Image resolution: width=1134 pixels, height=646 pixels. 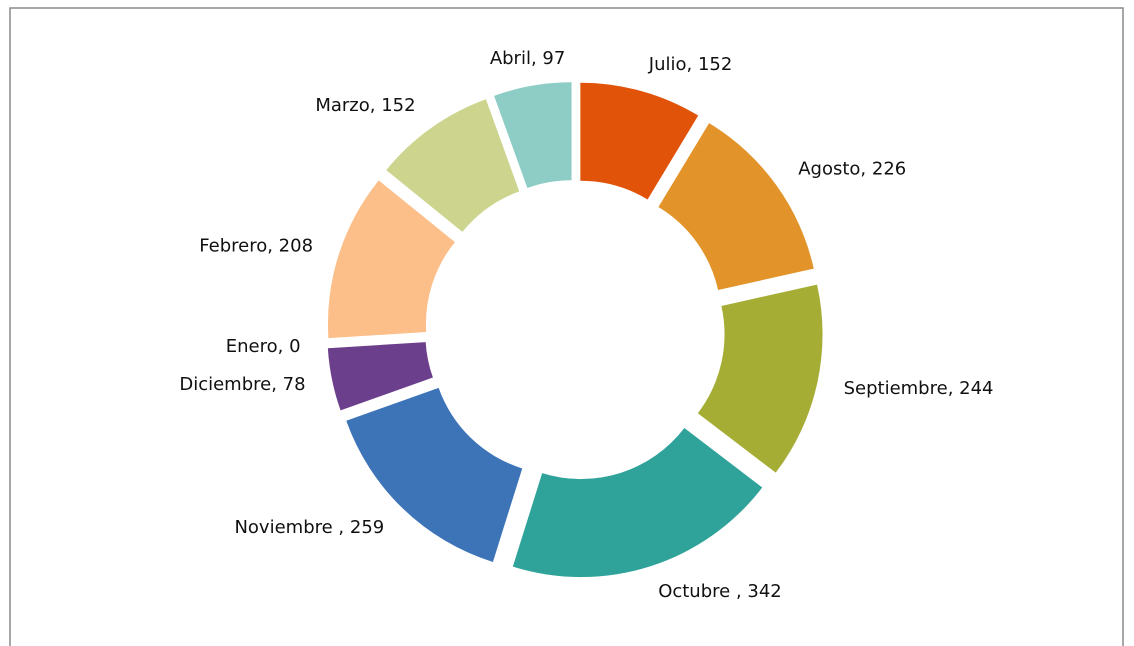 What do you see at coordinates (690, 64) in the screenshot?
I see `data-label: Julio, 152` at bounding box center [690, 64].